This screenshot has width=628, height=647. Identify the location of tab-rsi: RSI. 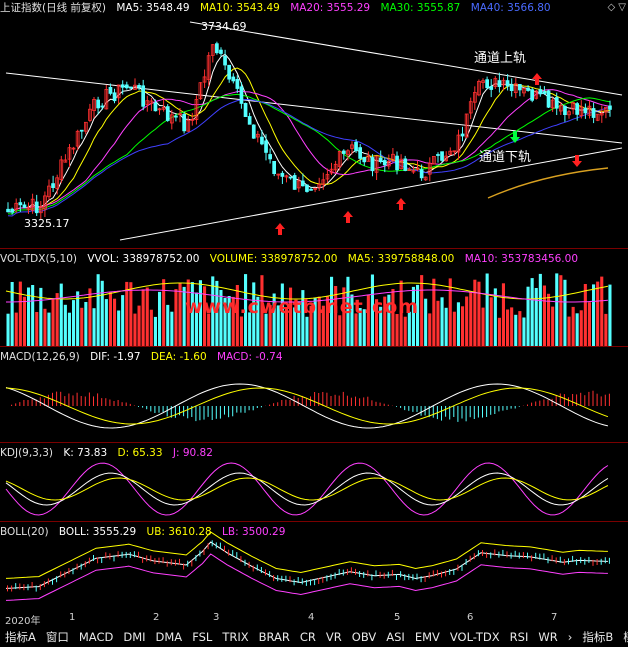
(519, 637).